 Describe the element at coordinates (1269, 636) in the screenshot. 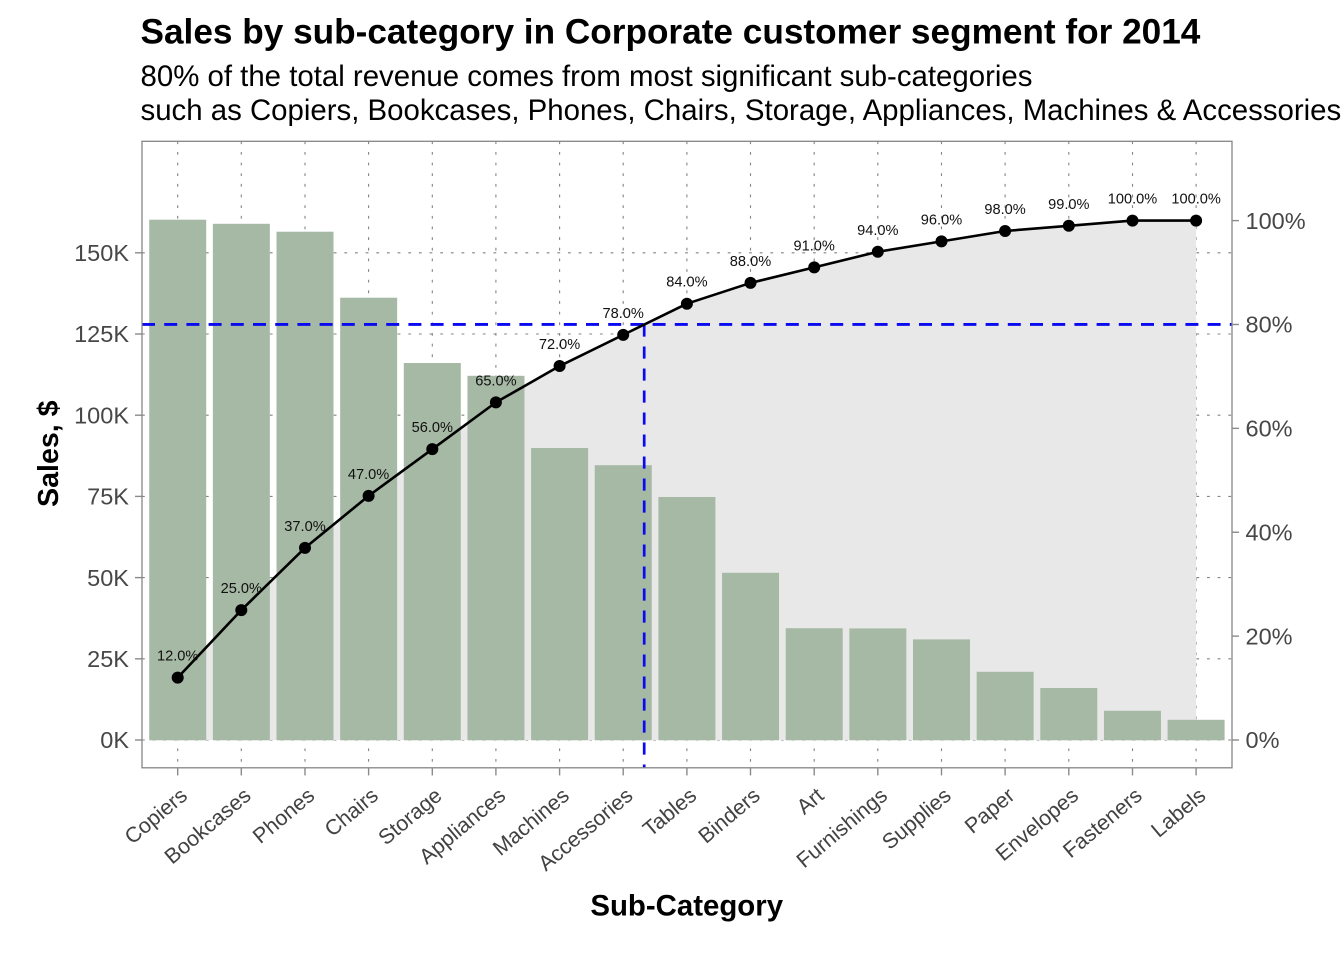

I see `svg-text: 20%` at that location.